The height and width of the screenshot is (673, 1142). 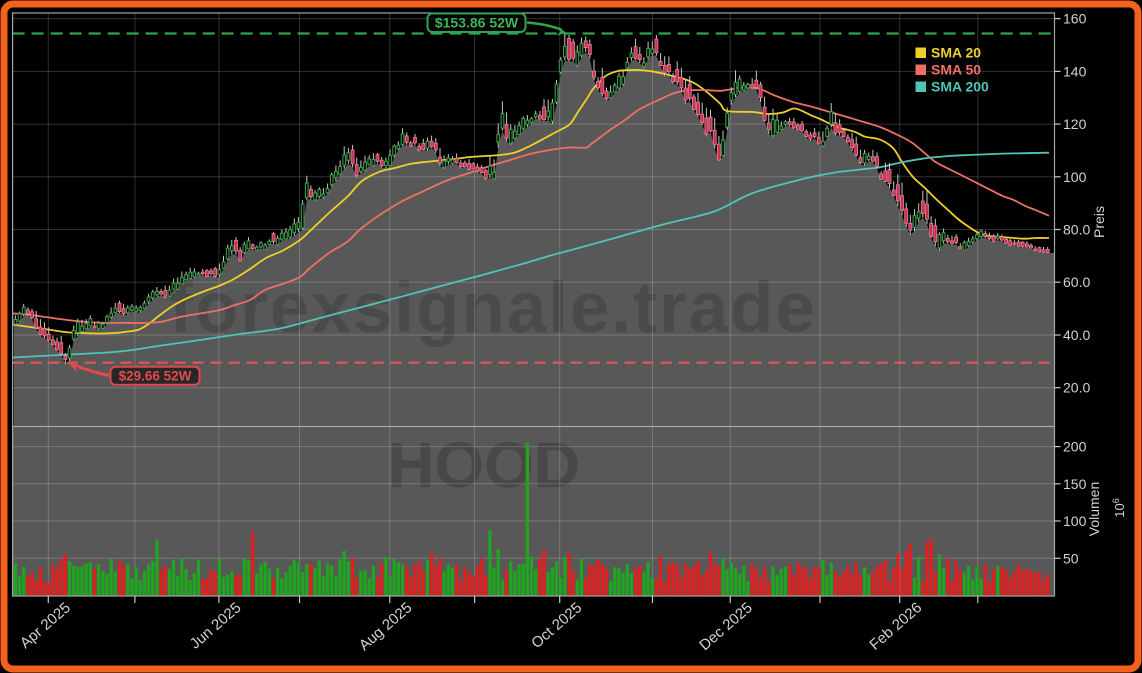 What do you see at coordinates (155, 376) in the screenshot?
I see `svg-text: $29.66 52W` at bounding box center [155, 376].